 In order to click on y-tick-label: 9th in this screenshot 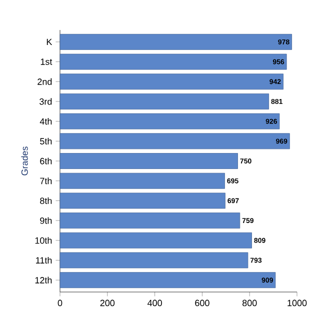, I will do `click(46, 220)`.